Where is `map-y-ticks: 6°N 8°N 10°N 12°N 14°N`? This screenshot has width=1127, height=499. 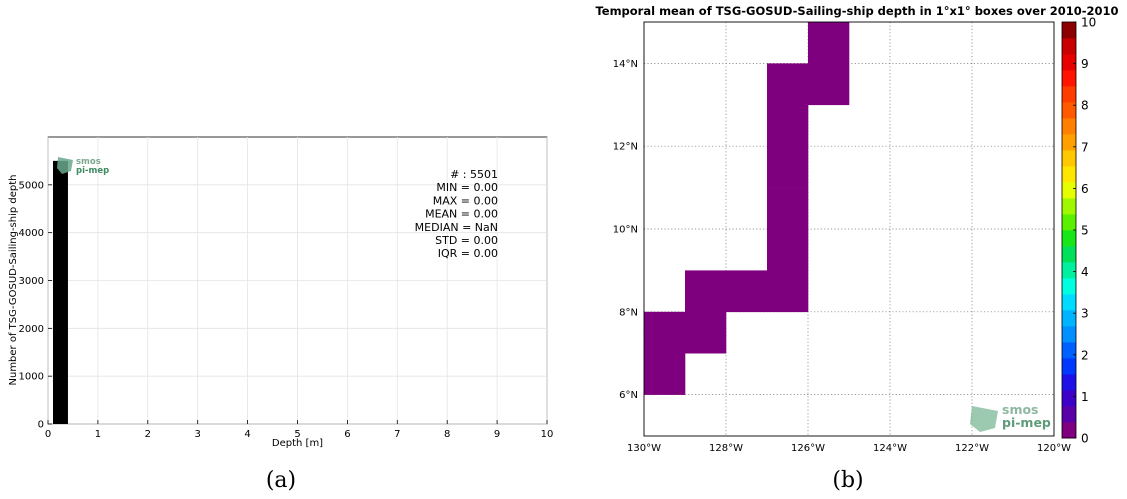 map-y-ticks: 6°N 8°N 10°N 12°N 14°N is located at coordinates (625, 230).